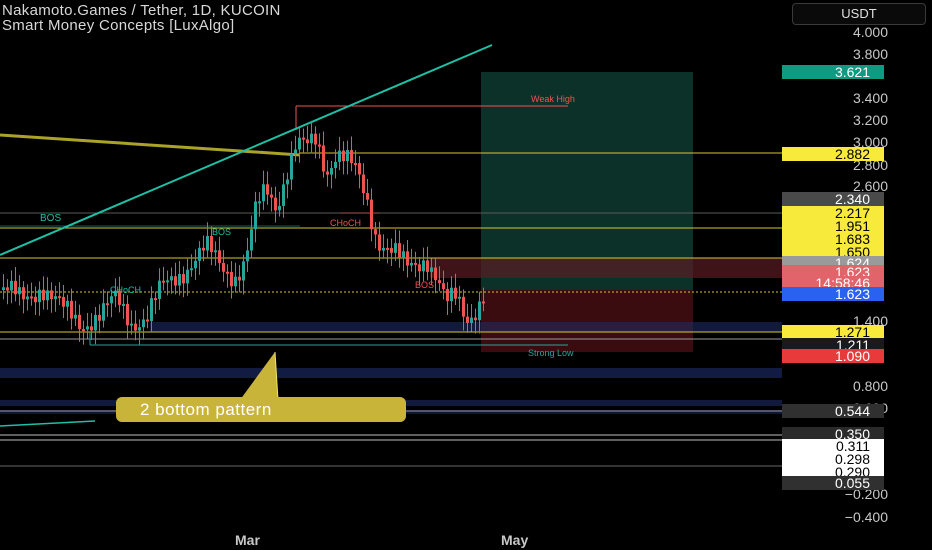  I want to click on supply-zone, so click(606, 268).